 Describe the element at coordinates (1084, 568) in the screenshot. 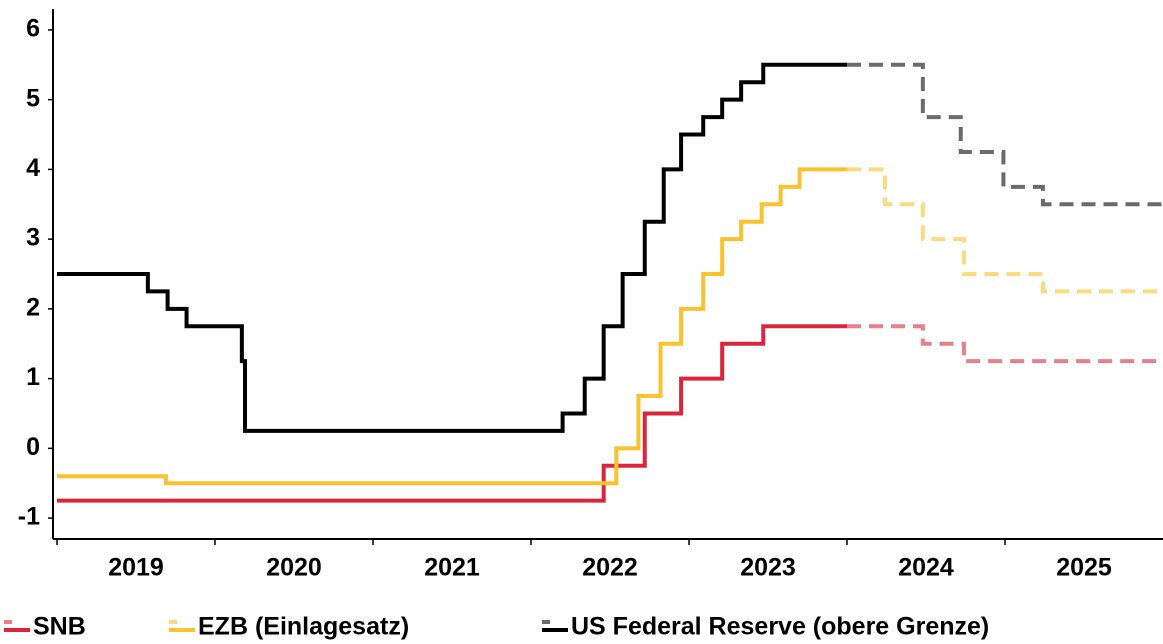

I see `x-tick-label: 2025` at that location.